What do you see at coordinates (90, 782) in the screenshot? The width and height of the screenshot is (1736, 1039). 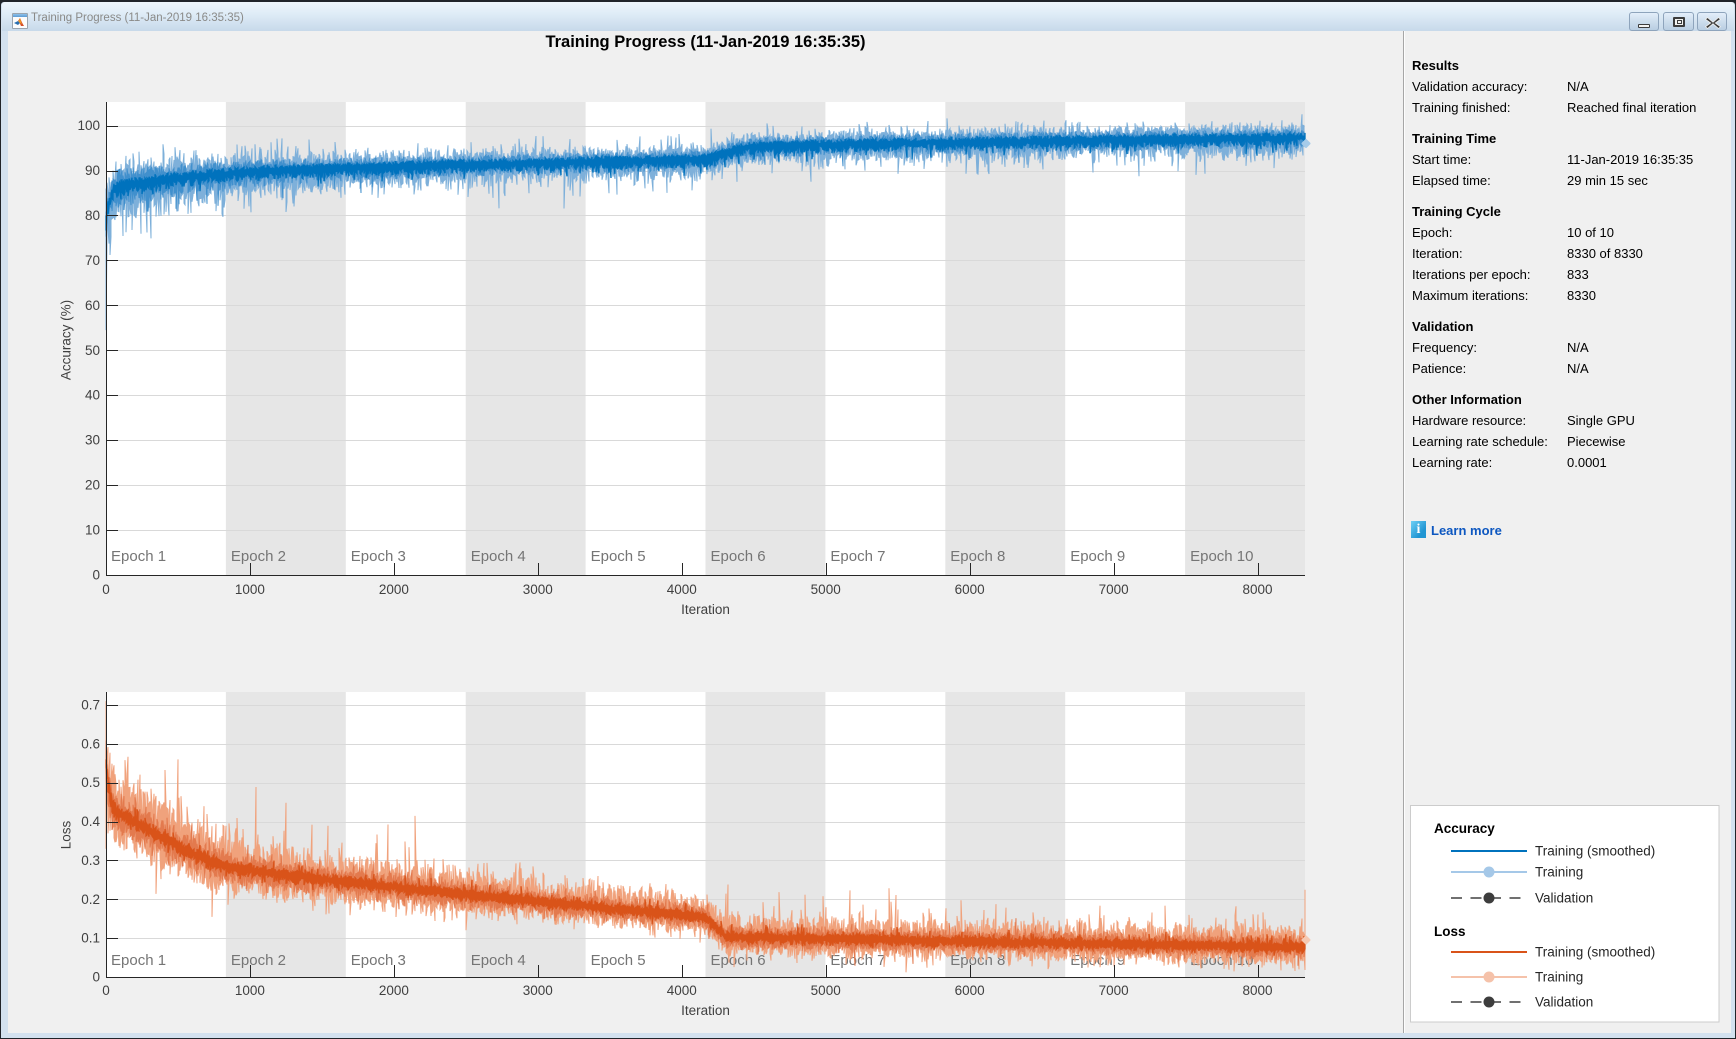 I see `svg-text: 0.5` at bounding box center [90, 782].